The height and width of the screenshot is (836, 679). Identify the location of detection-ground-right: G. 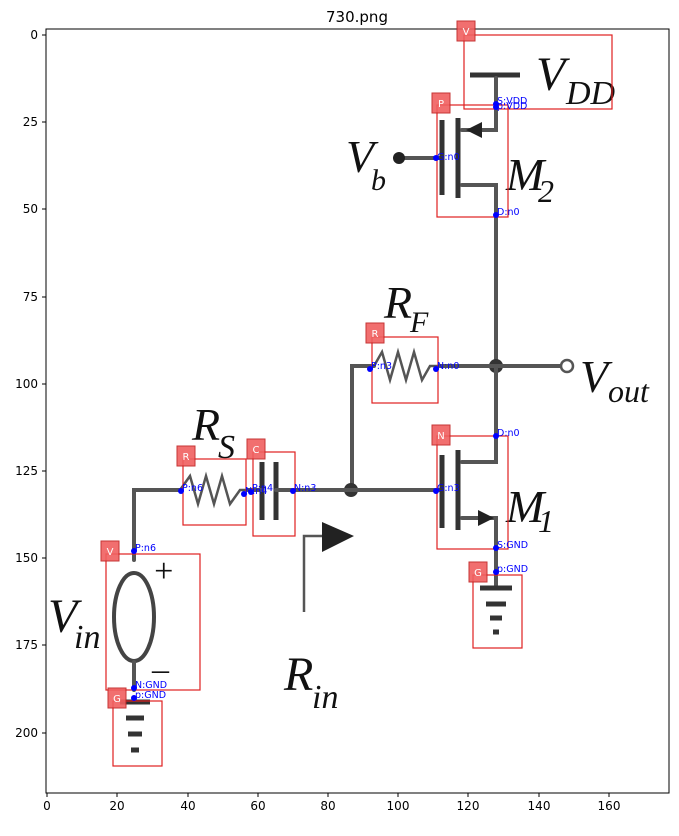
(495, 605).